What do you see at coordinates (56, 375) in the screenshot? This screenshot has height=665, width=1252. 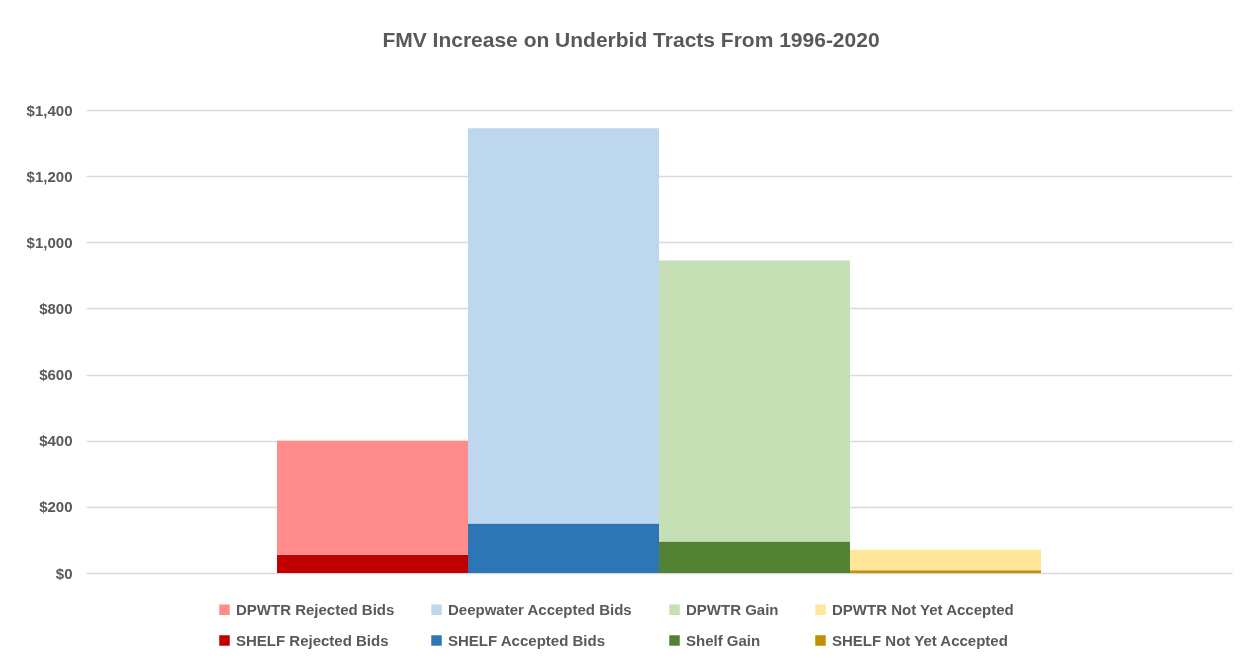 I see `y-tick-label: $600` at bounding box center [56, 375].